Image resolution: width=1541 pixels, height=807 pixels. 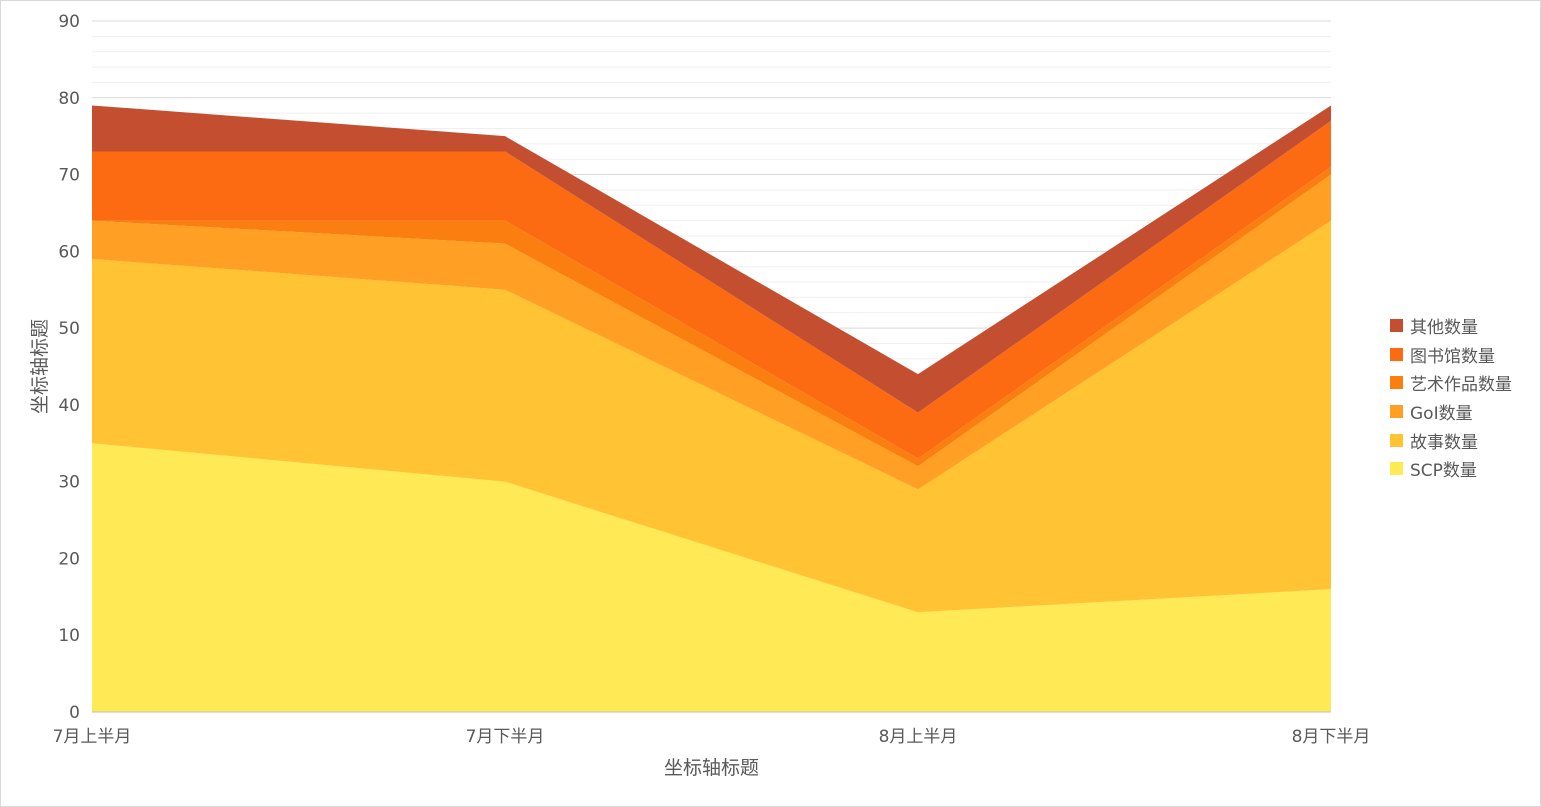 I want to click on y-tick-label: 50, so click(x=69, y=329).